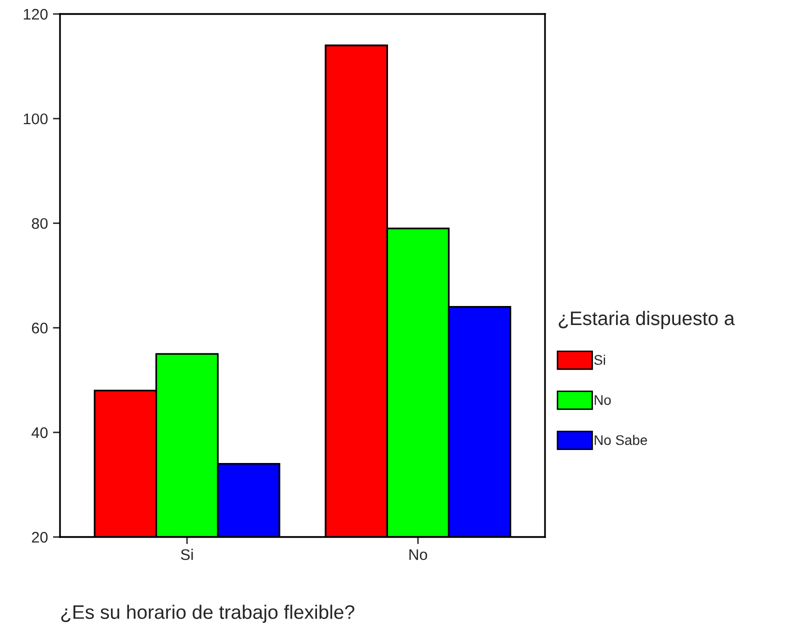  Describe the element at coordinates (36, 118) in the screenshot. I see `y-tick-label: 100` at that location.